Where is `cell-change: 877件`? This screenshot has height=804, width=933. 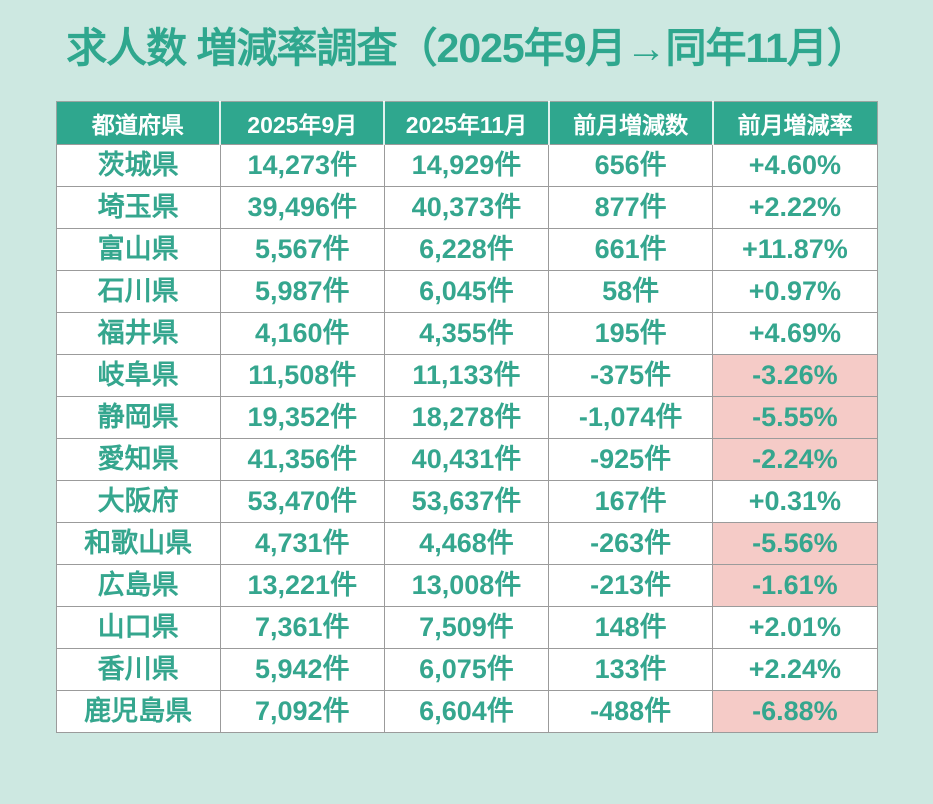 cell-change: 877件 is located at coordinates (631, 208).